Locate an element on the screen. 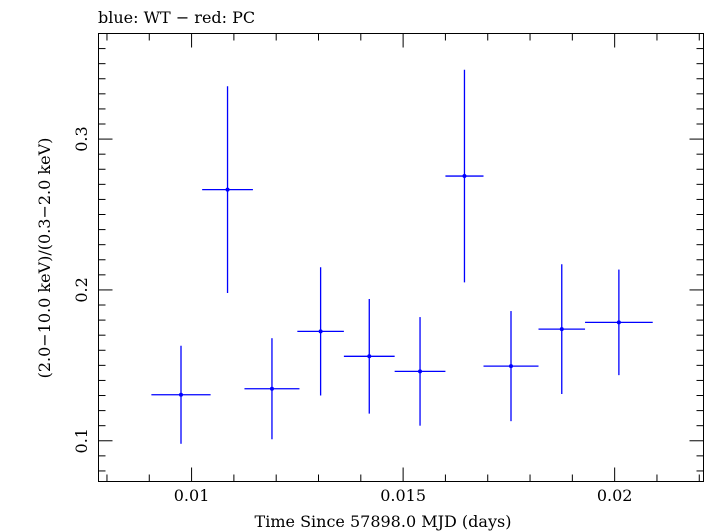 The width and height of the screenshot is (705, 532). y-axis-label: (2.0−10.0 keV)/(0.3−2.0 keV) is located at coordinates (44, 258).